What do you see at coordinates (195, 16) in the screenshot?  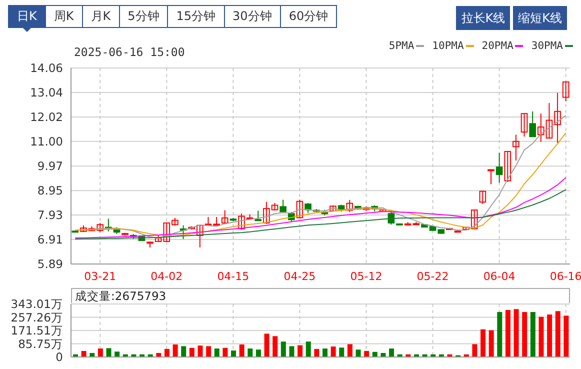 I see `text: 15分钟` at bounding box center [195, 16].